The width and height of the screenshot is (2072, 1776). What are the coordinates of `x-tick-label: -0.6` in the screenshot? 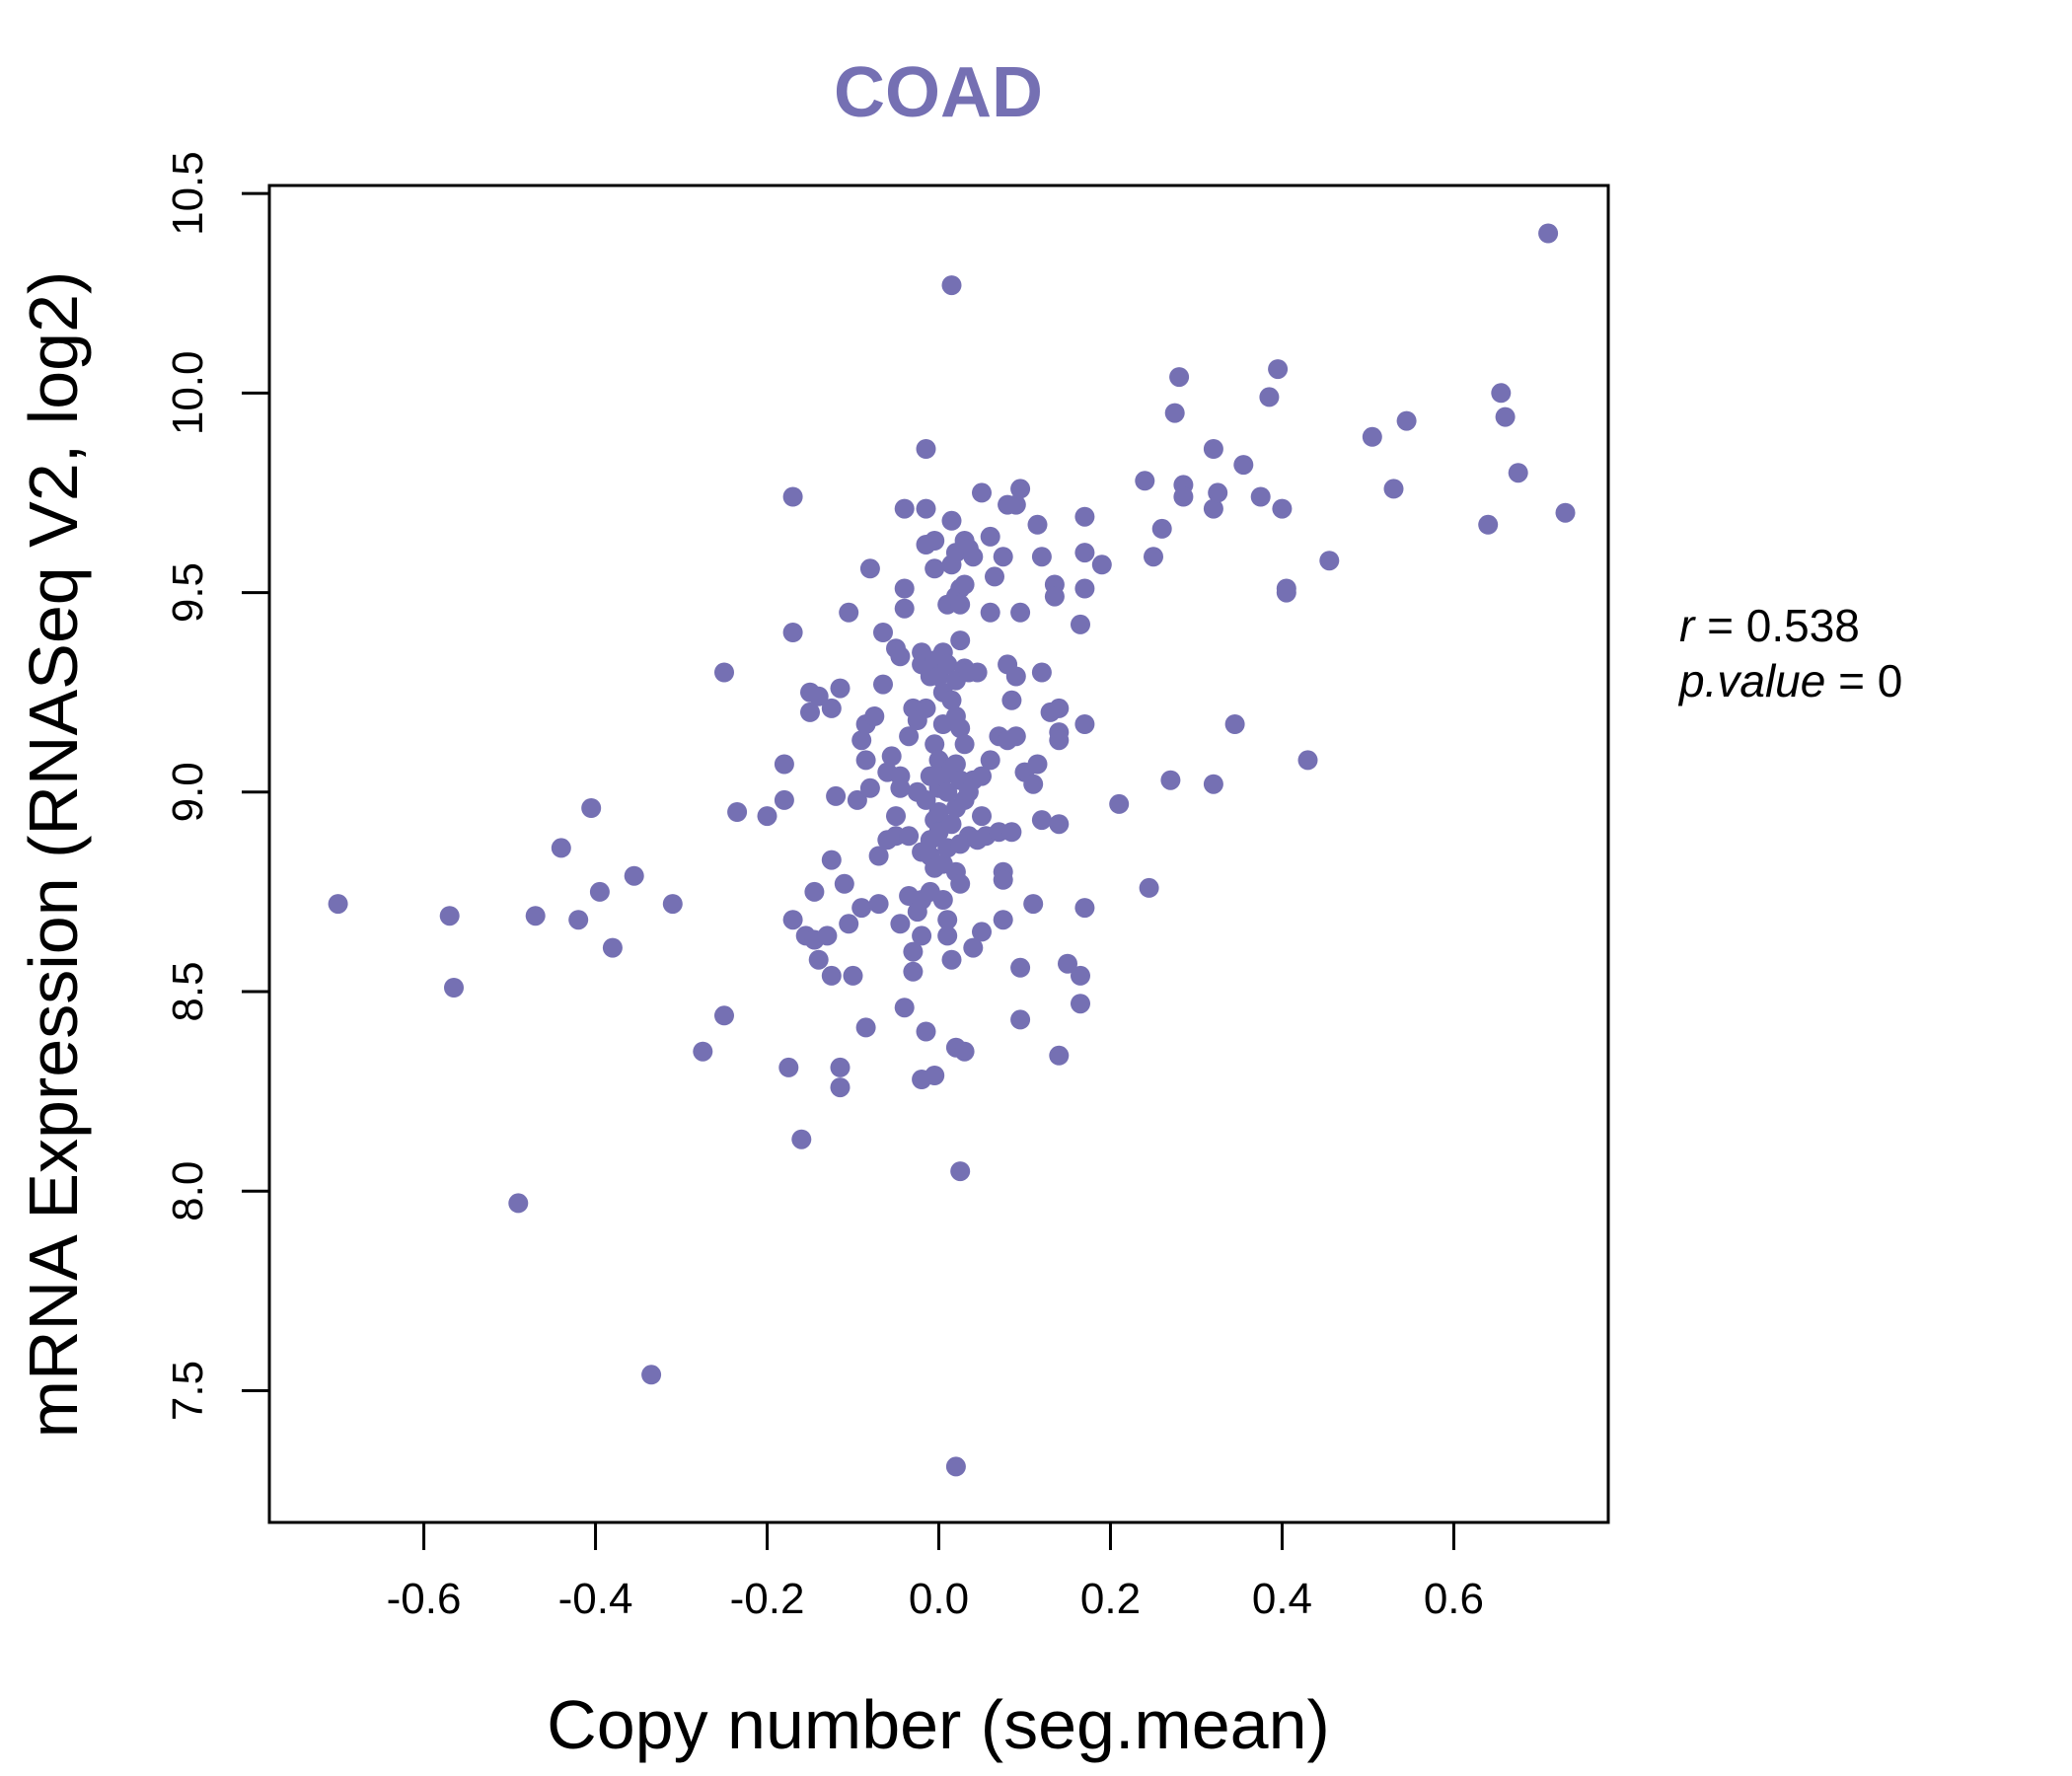 It's located at (425, 1599).